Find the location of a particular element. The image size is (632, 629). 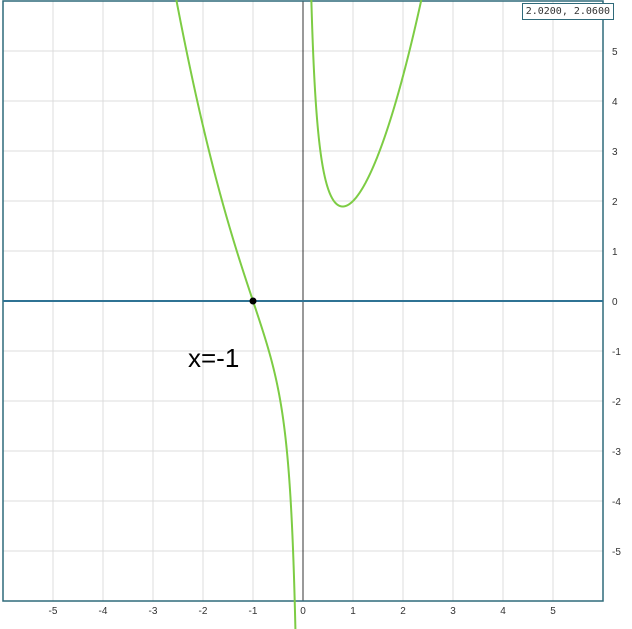

y-tick-label: -1 is located at coordinates (616, 352).